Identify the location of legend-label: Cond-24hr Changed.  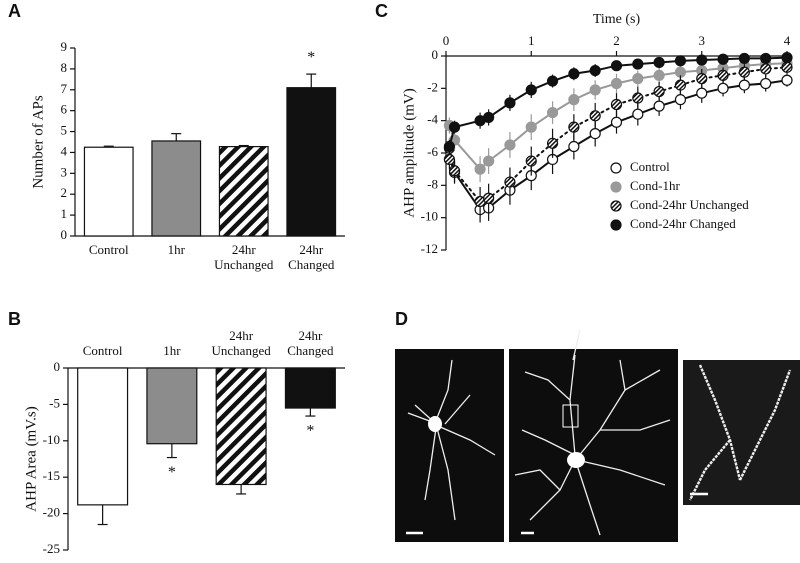
(683, 223).